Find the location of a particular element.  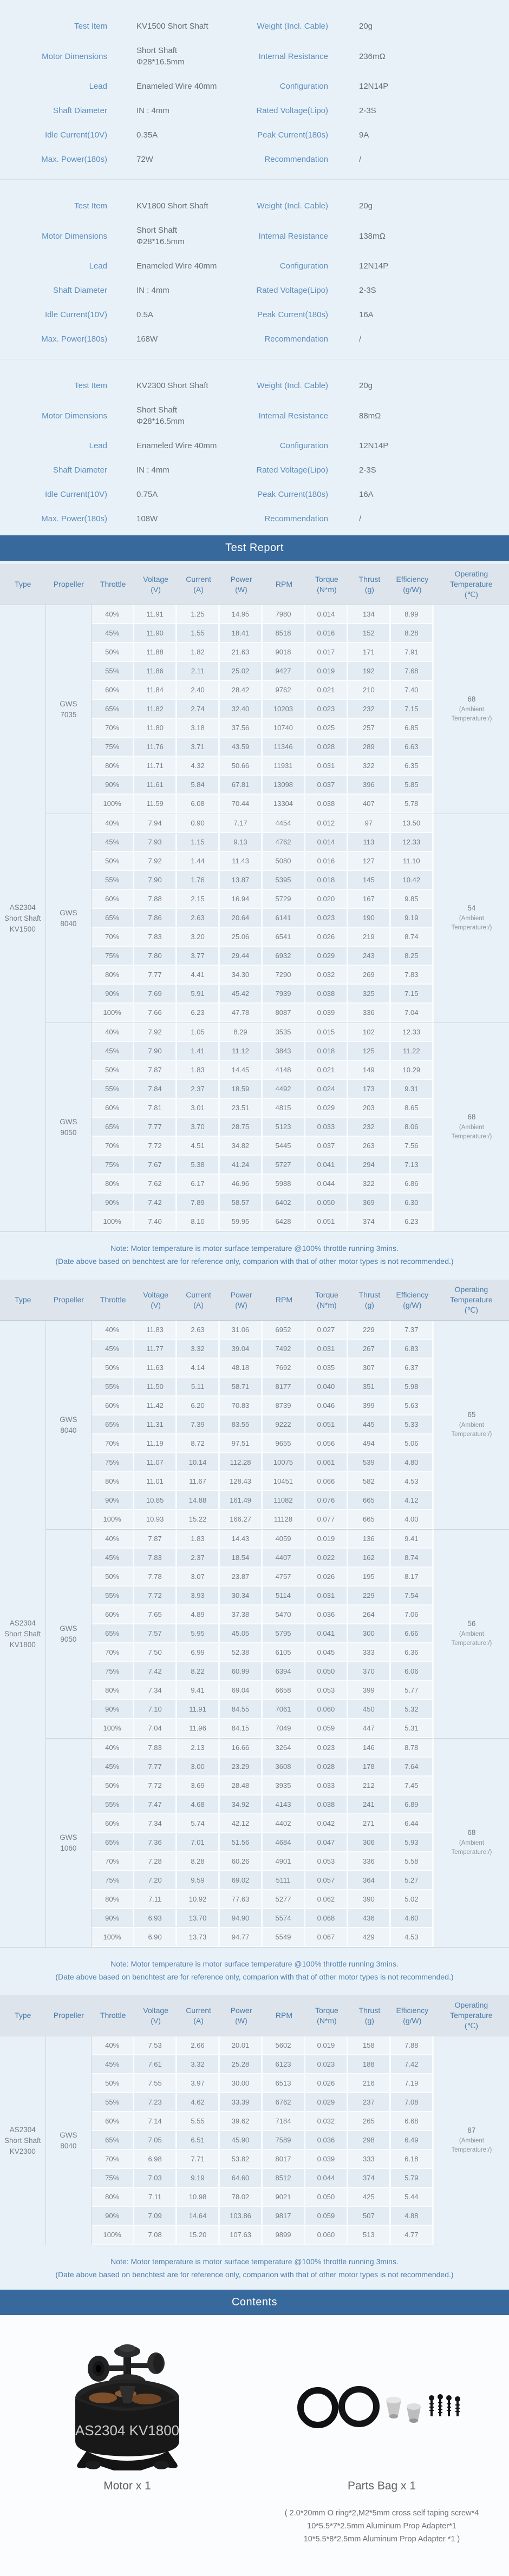

data-cell: 39.04 is located at coordinates (241, 1349).